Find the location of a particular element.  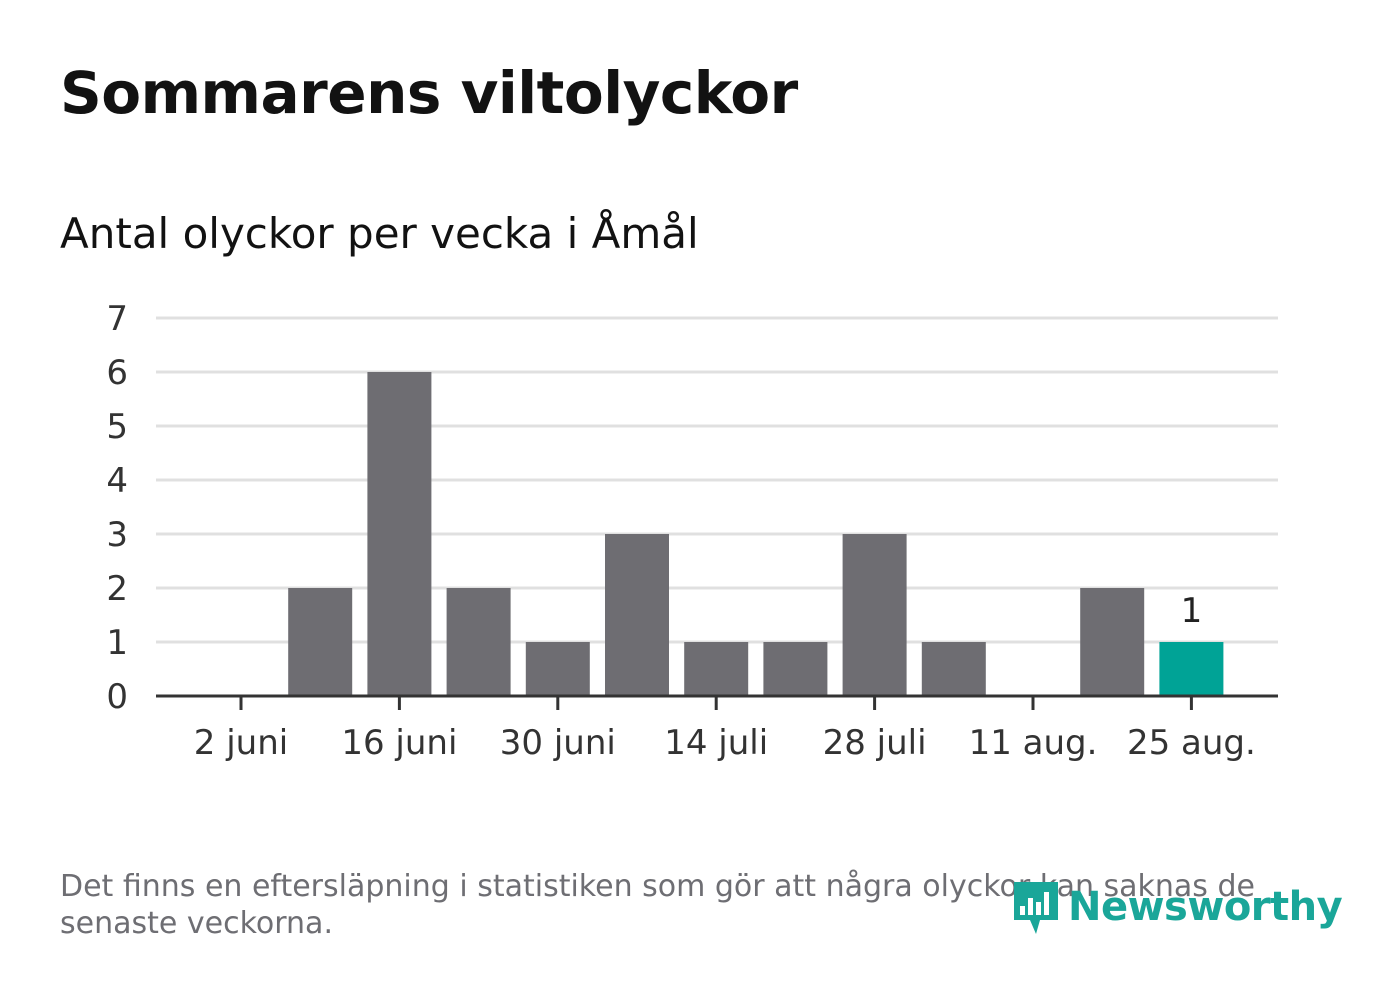

y-tick-label: 7 is located at coordinates (117, 319).